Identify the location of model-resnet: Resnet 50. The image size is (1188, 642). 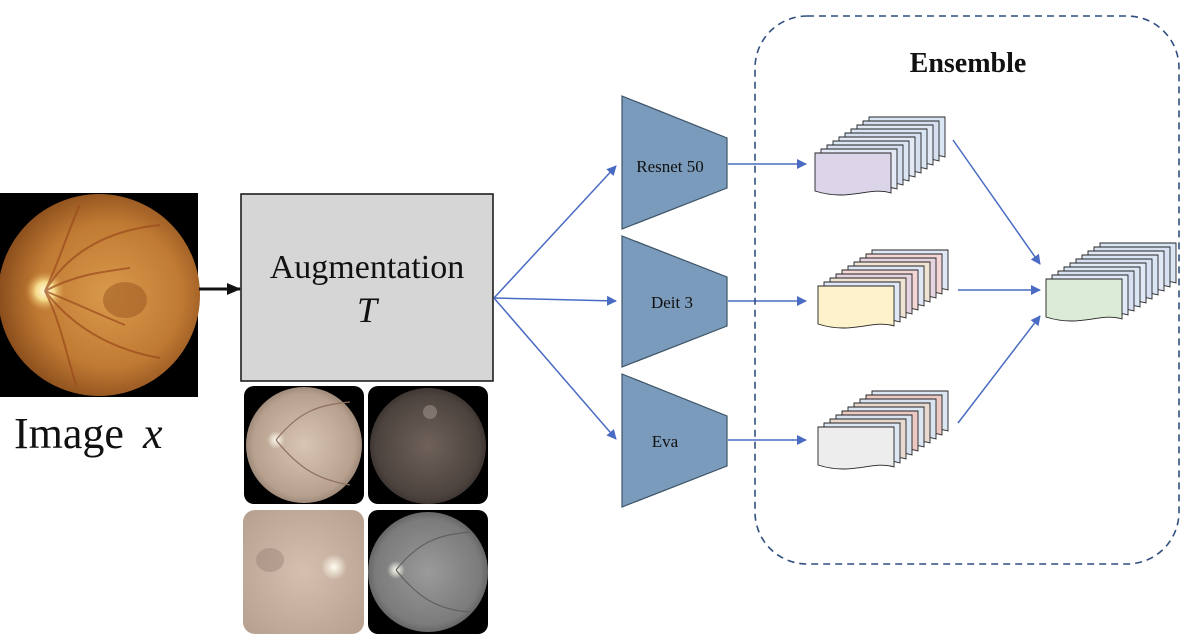
(674, 162).